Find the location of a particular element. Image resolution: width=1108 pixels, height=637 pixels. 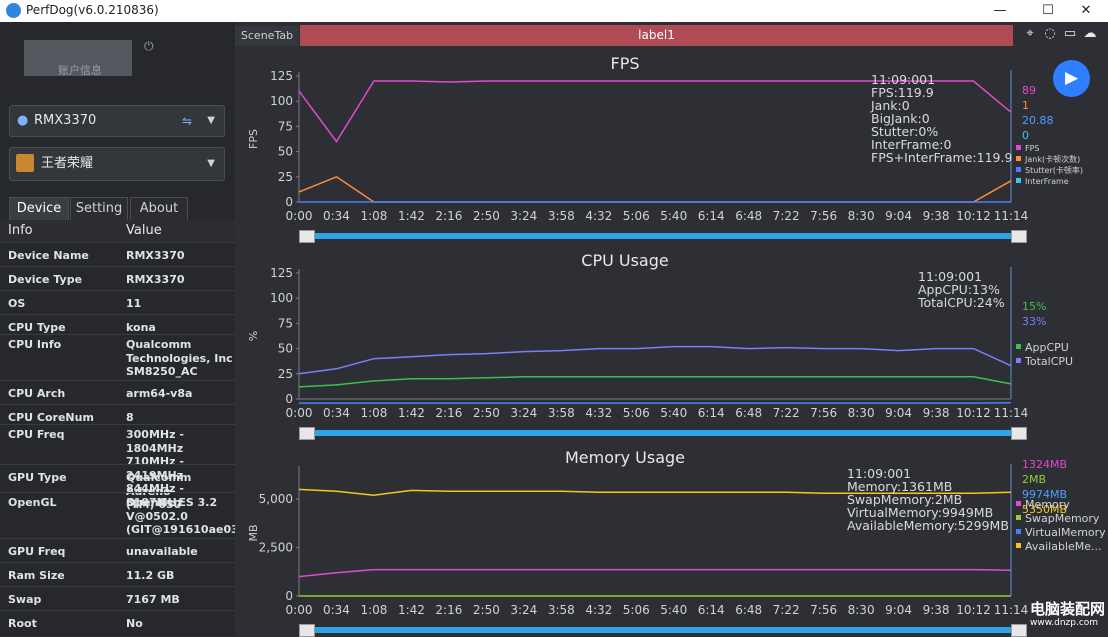

cpu-y-axis-label: % is located at coordinates (253, 336).